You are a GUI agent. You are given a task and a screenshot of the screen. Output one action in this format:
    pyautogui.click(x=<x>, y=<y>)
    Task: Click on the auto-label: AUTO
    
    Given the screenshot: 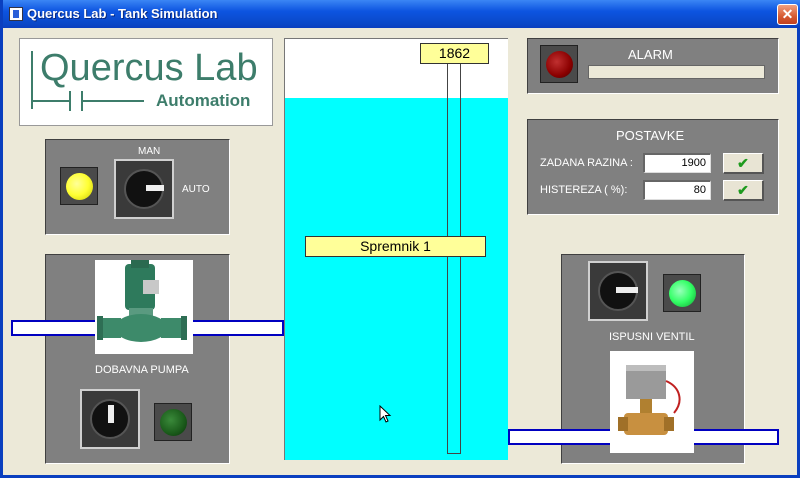 What is the action you would take?
    pyautogui.click(x=196, y=189)
    